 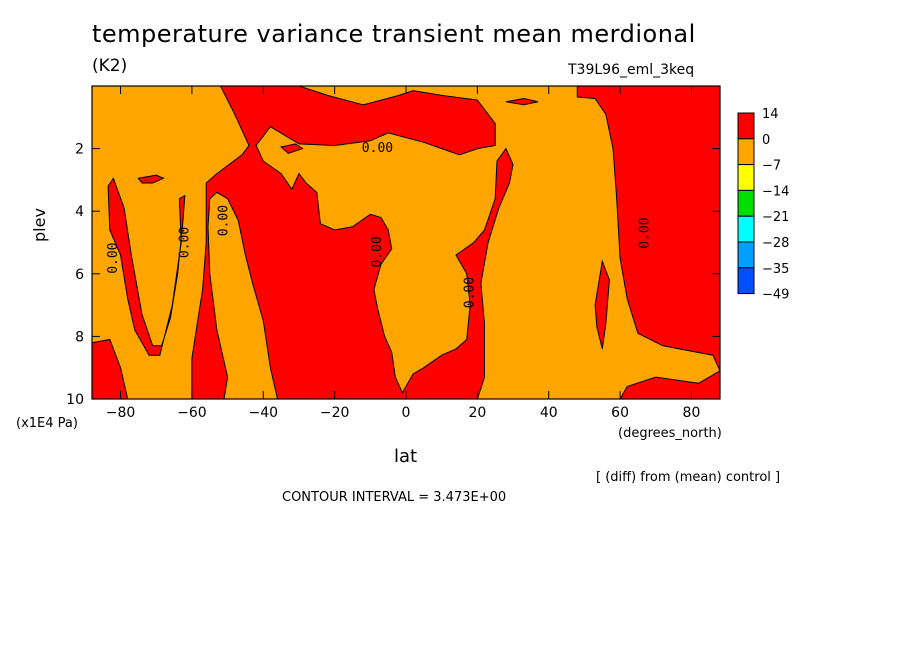 I want to click on contour-label-6: 0.00, so click(x=645, y=232).